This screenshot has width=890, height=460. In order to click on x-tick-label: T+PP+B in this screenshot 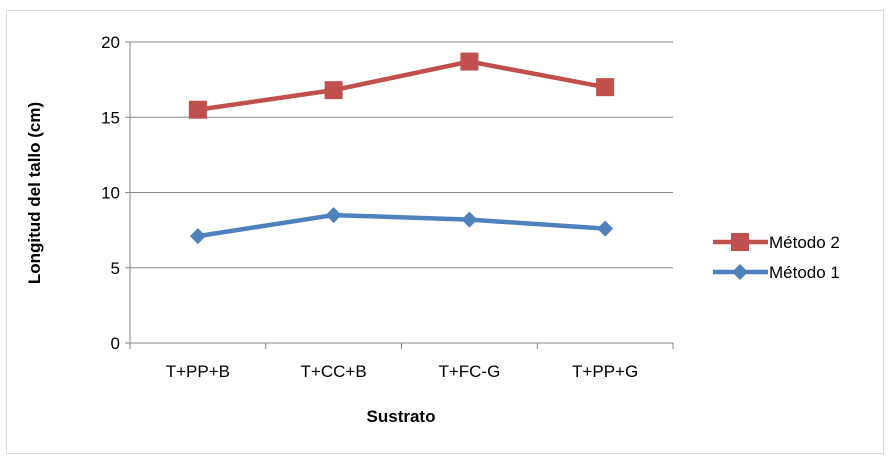, I will do `click(198, 371)`.